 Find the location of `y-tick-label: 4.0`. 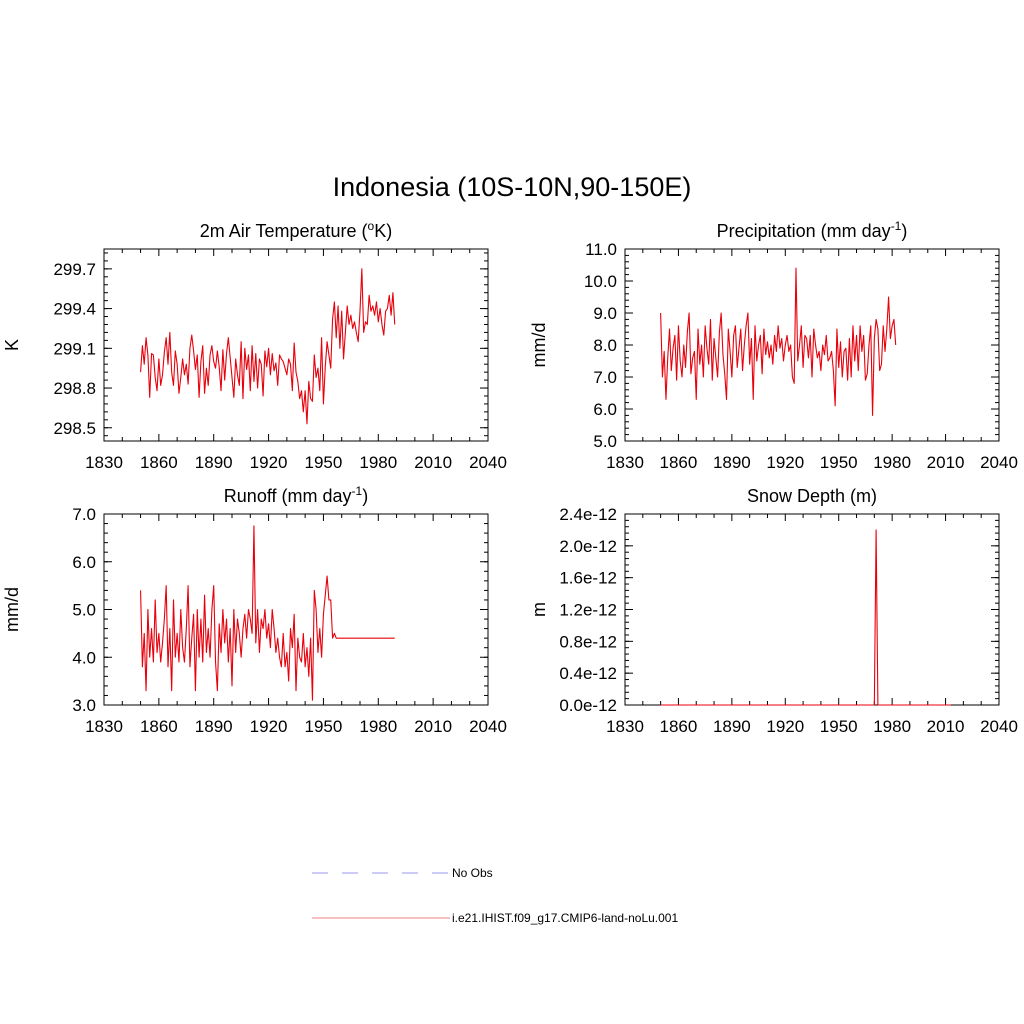

y-tick-label: 4.0 is located at coordinates (84, 657).